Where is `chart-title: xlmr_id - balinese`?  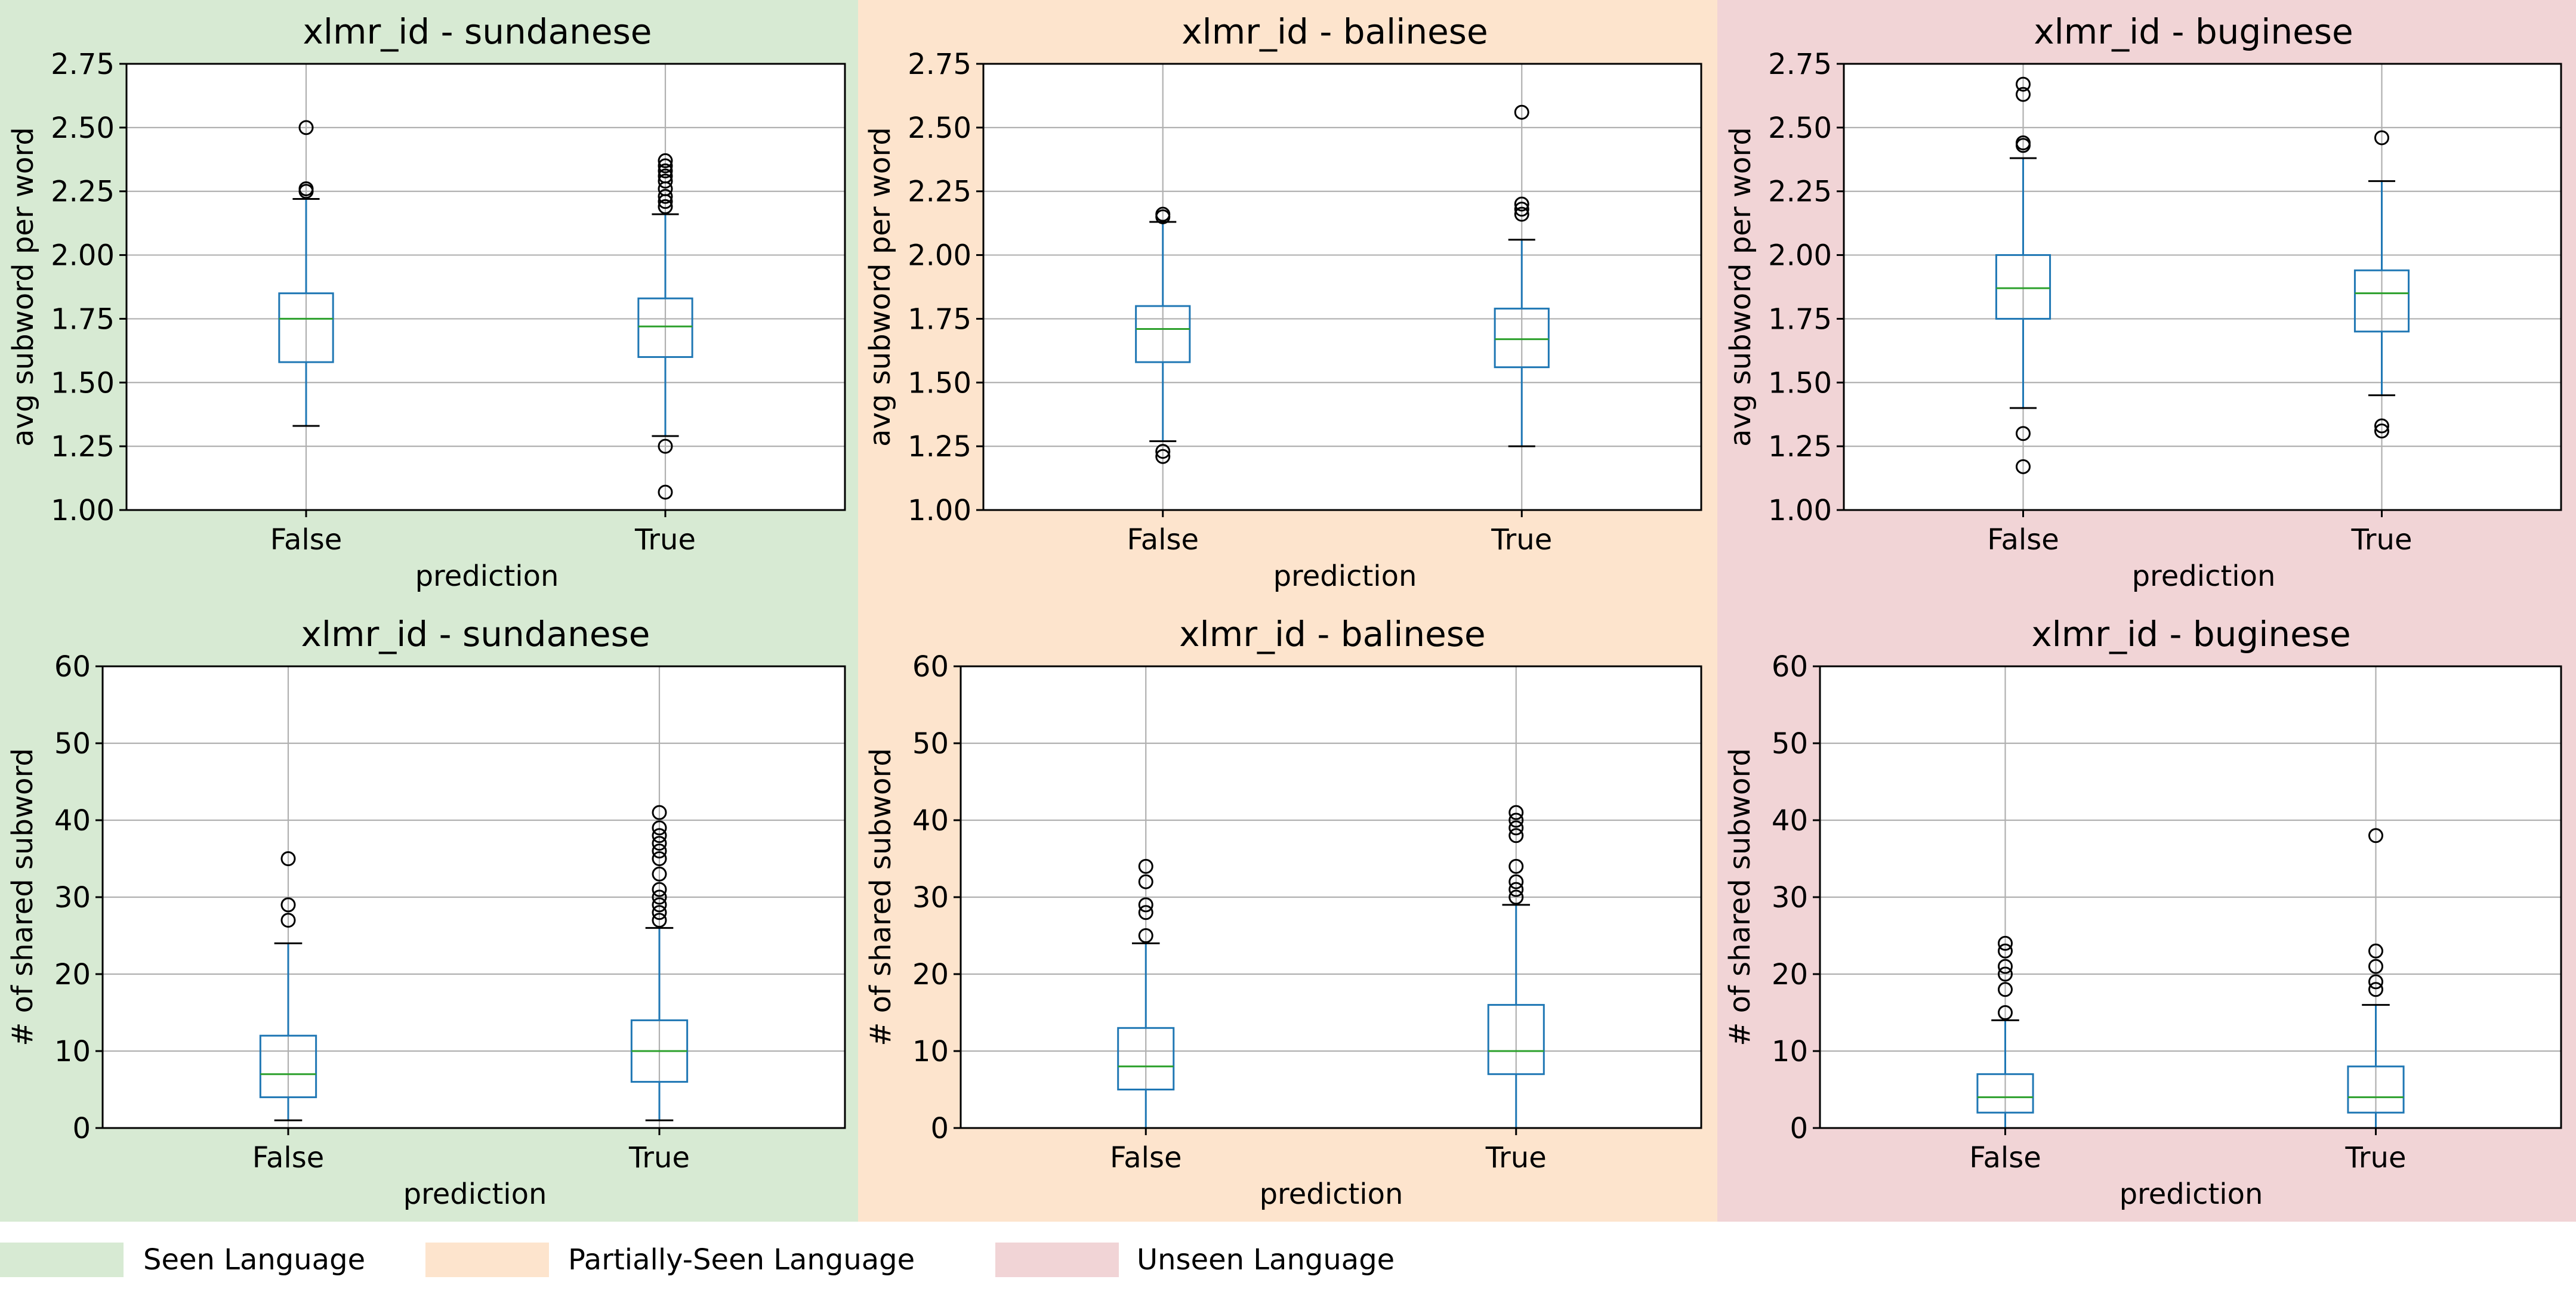 chart-title: xlmr_id - balinese is located at coordinates (1334, 31).